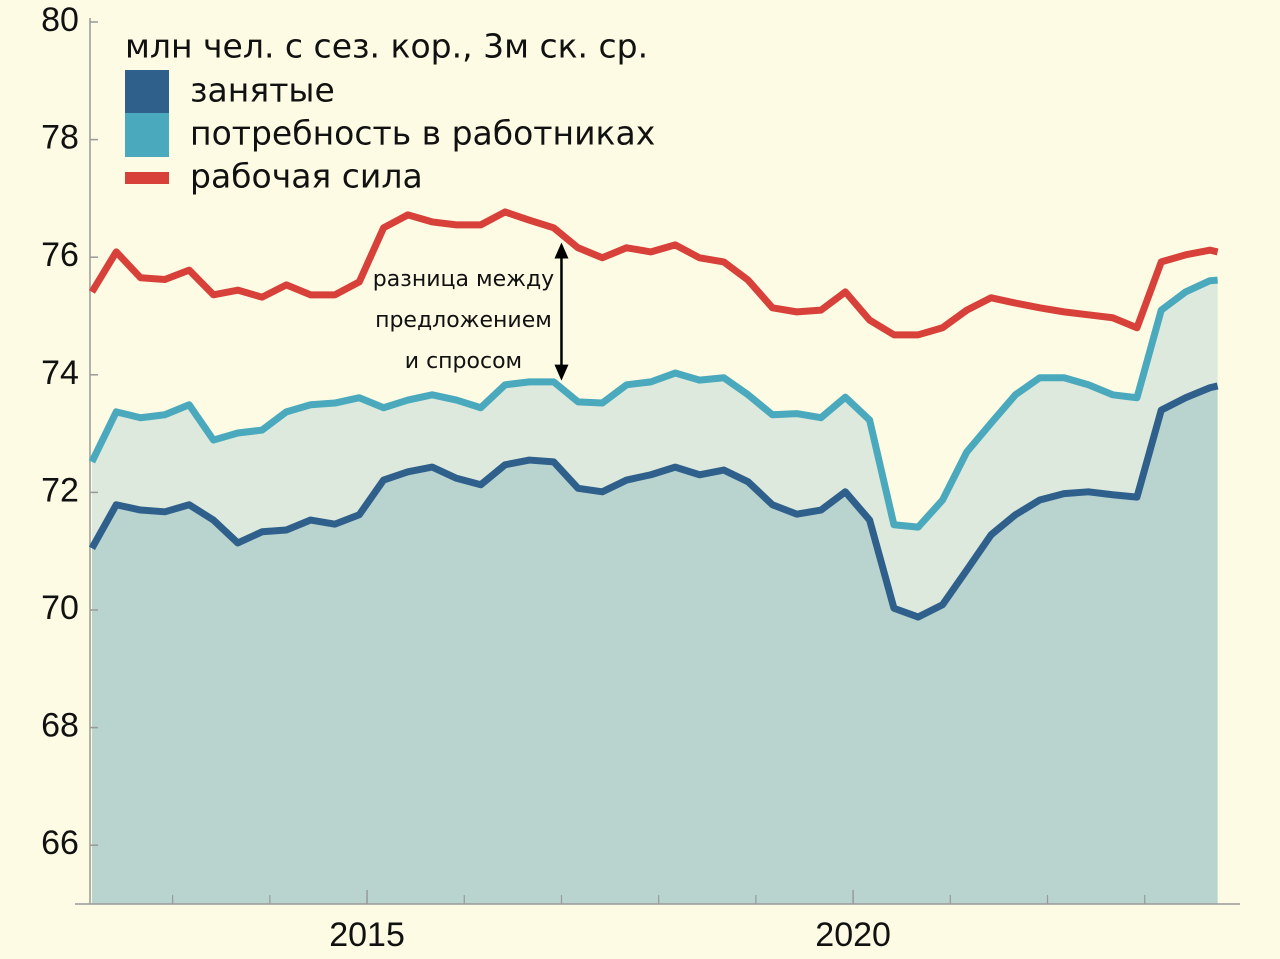  What do you see at coordinates (422, 133) in the screenshot?
I see `legend-label: потребность в работниках` at bounding box center [422, 133].